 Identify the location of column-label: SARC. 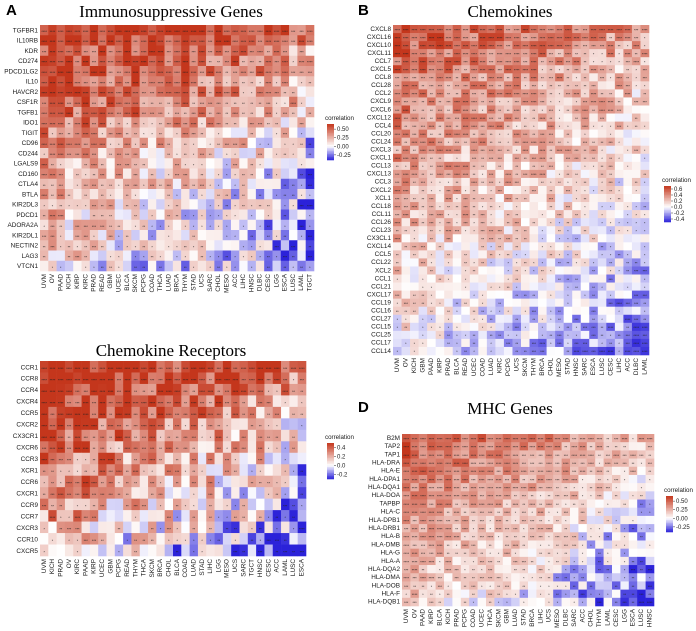
(210, 283).